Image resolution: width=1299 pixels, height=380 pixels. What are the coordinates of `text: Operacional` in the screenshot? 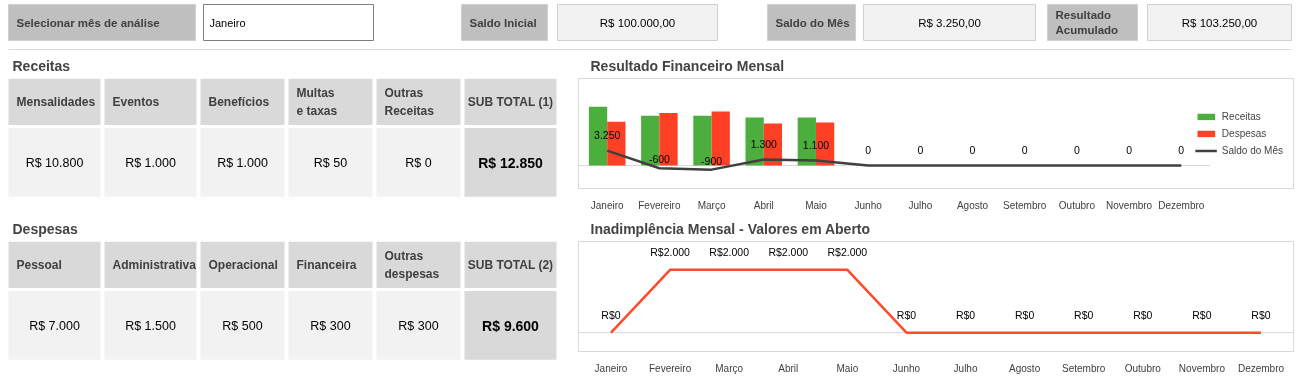 It's located at (243, 264).